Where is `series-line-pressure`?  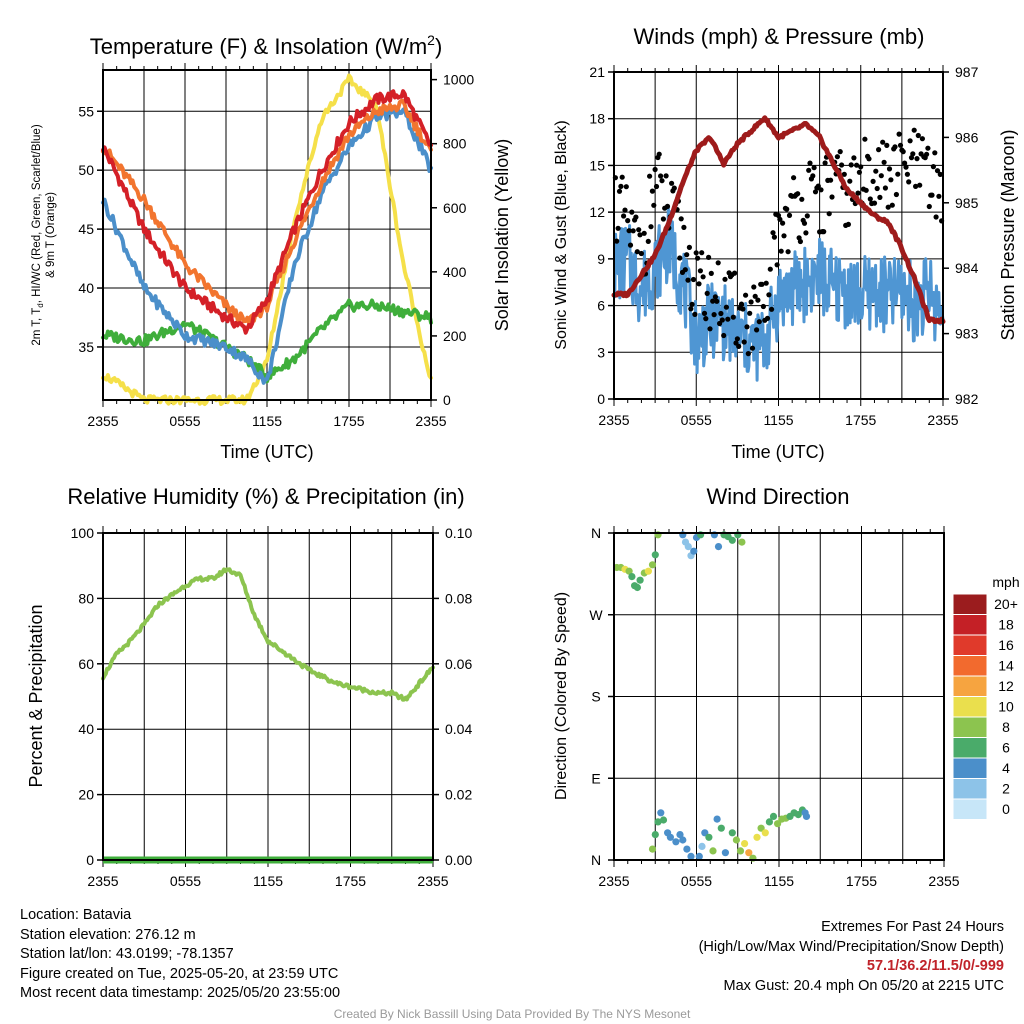
series-line-pressure is located at coordinates (778, 220).